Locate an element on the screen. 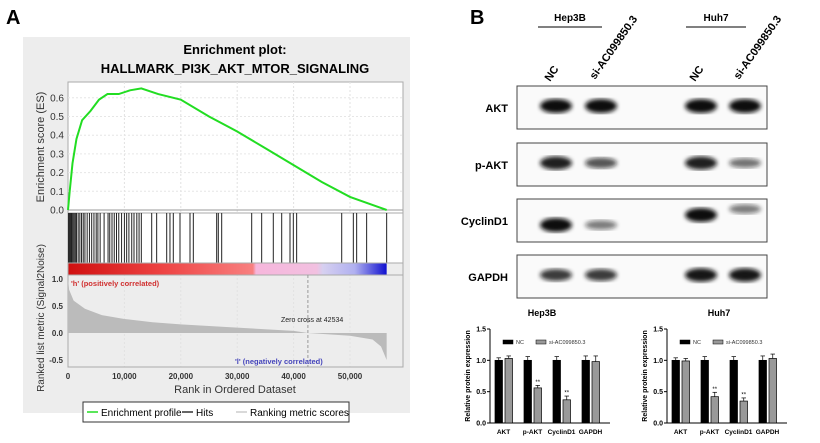 This screenshot has height=443, width=820. es-ytick: 0.0 is located at coordinates (57, 211).